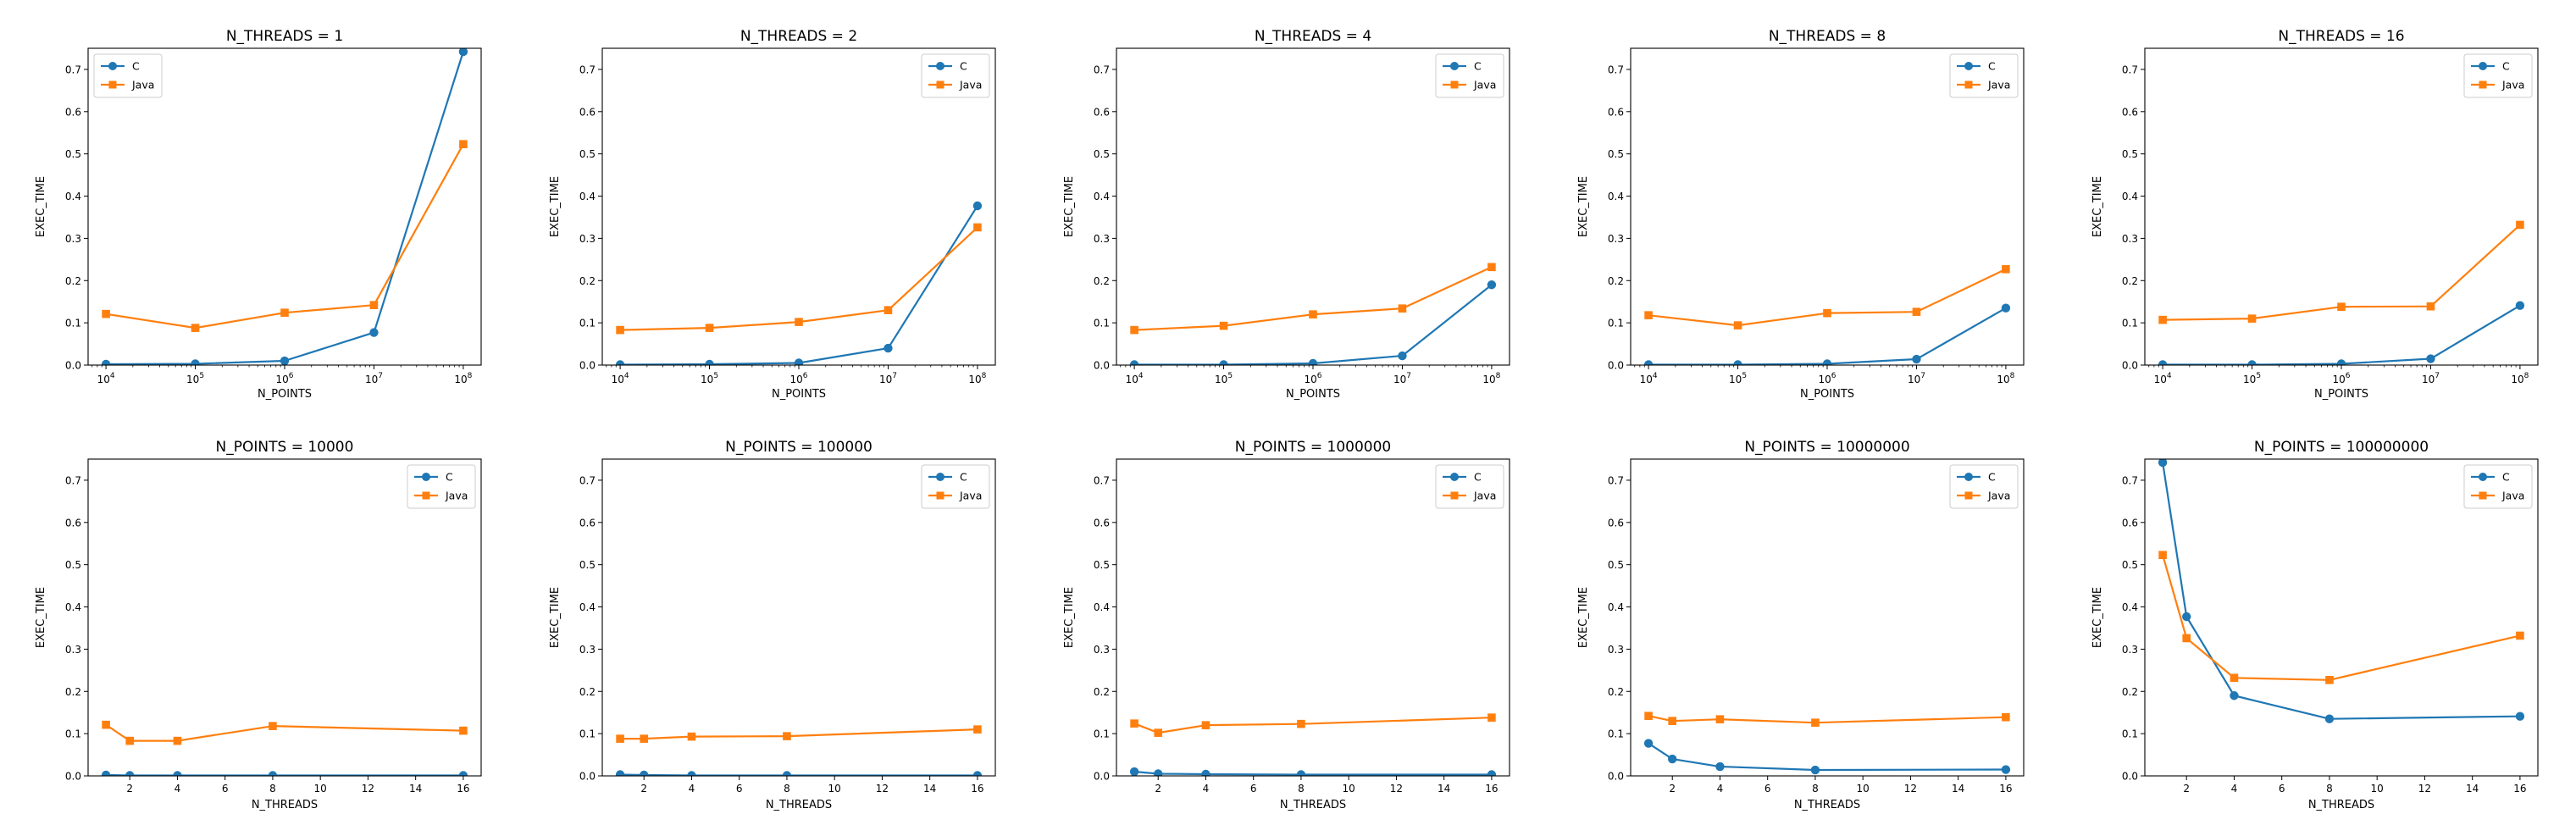 Image resolution: width=2576 pixels, height=814 pixels. Describe the element at coordinates (285, 394) in the screenshot. I see `x-axis-label: N_POINTS` at that location.